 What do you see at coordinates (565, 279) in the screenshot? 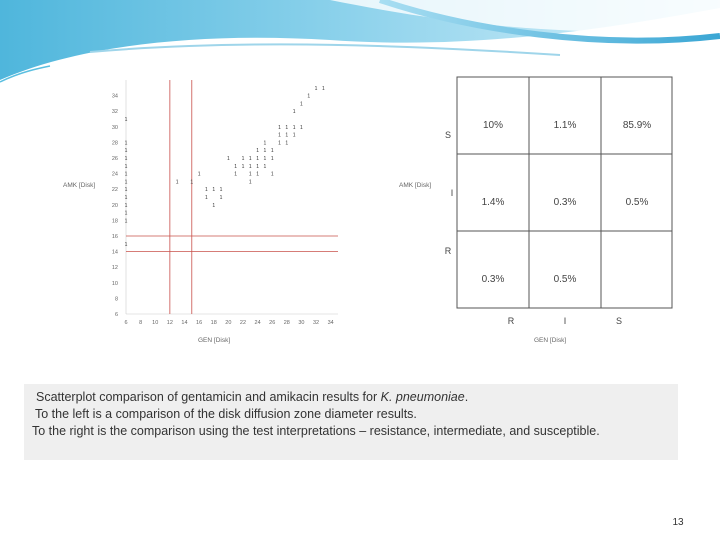
I see `cell-r-i: 0.5%` at bounding box center [565, 279].